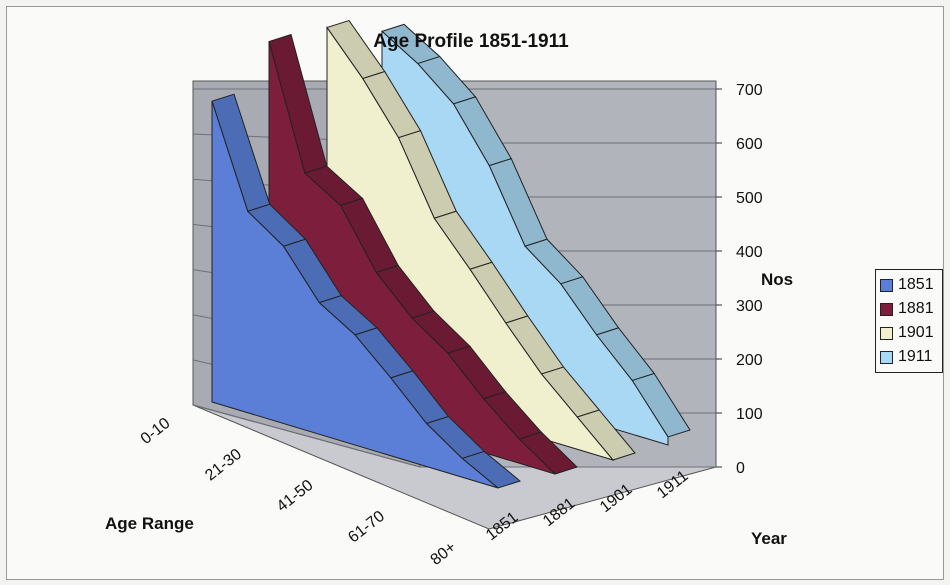 The width and height of the screenshot is (950, 585). I want to click on y-tick-label: 200, so click(749, 360).